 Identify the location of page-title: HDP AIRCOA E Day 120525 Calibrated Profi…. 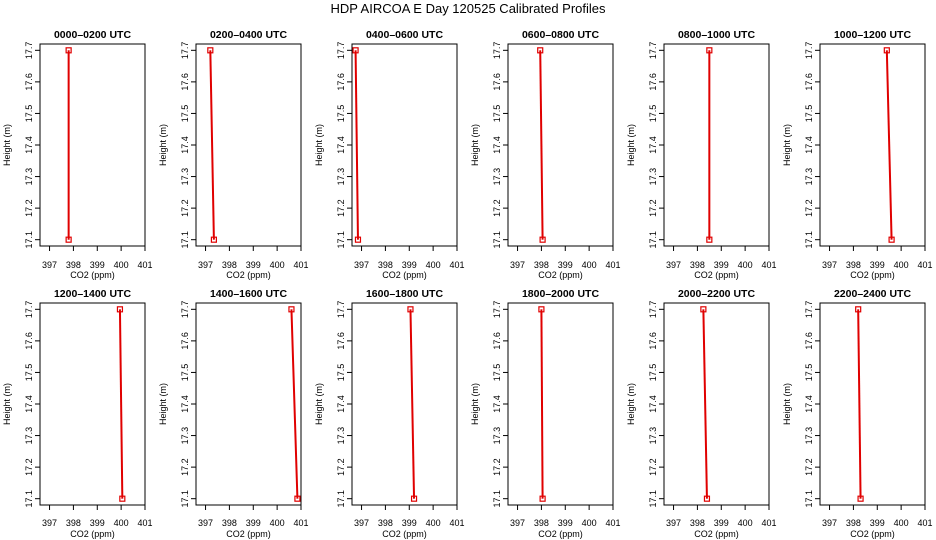
(468, 8).